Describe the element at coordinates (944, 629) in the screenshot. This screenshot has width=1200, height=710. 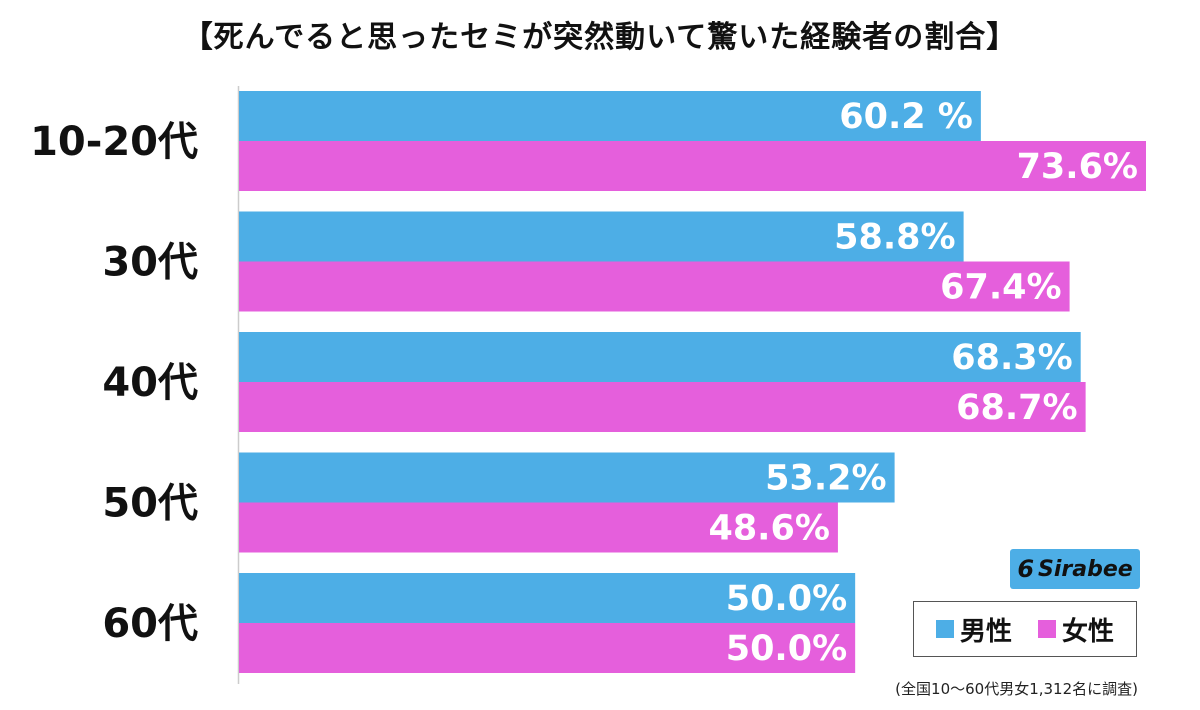
I see `legend-swatch-male` at that location.